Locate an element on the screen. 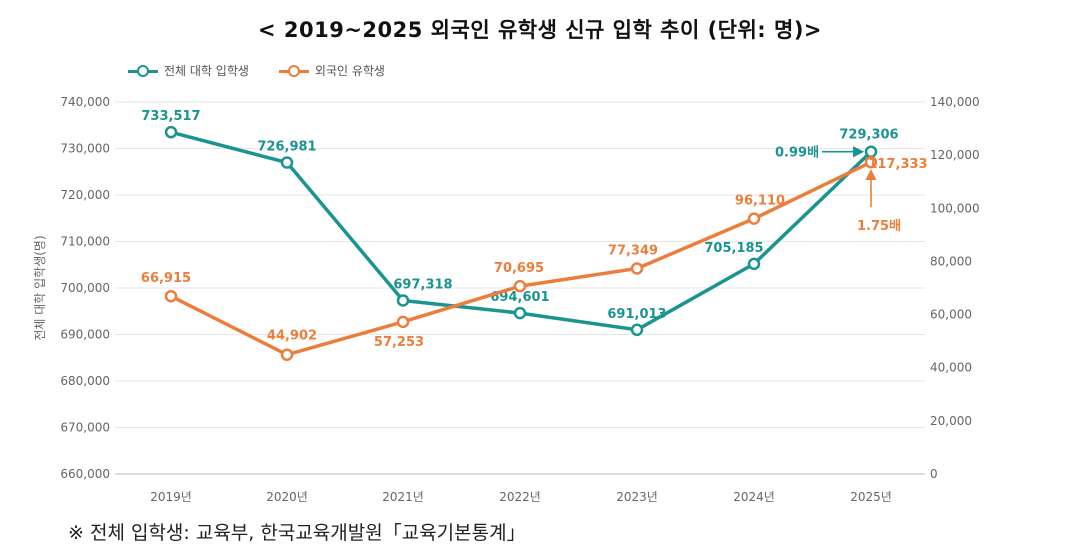  y-left-tick-label: 700,000 is located at coordinates (85, 288).